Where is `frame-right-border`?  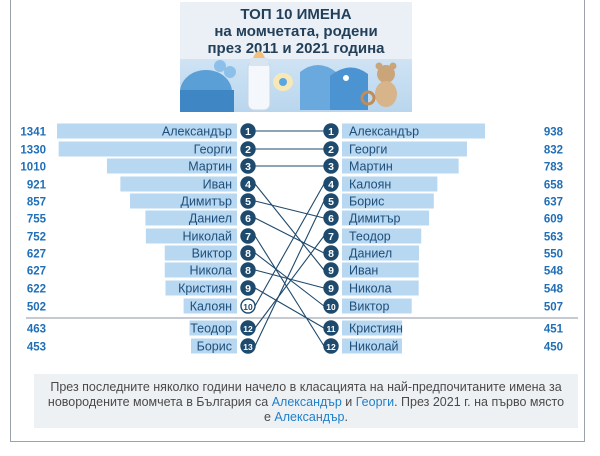 frame-right-border is located at coordinates (584, 221).